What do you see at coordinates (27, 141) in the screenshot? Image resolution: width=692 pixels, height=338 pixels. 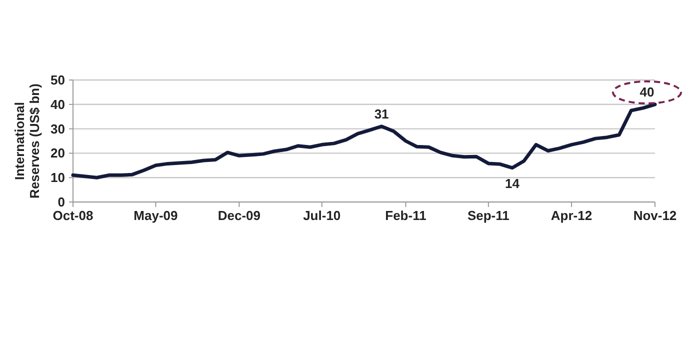 I see `y-axis-title: International Reserves (US$ bn)` at bounding box center [27, 141].